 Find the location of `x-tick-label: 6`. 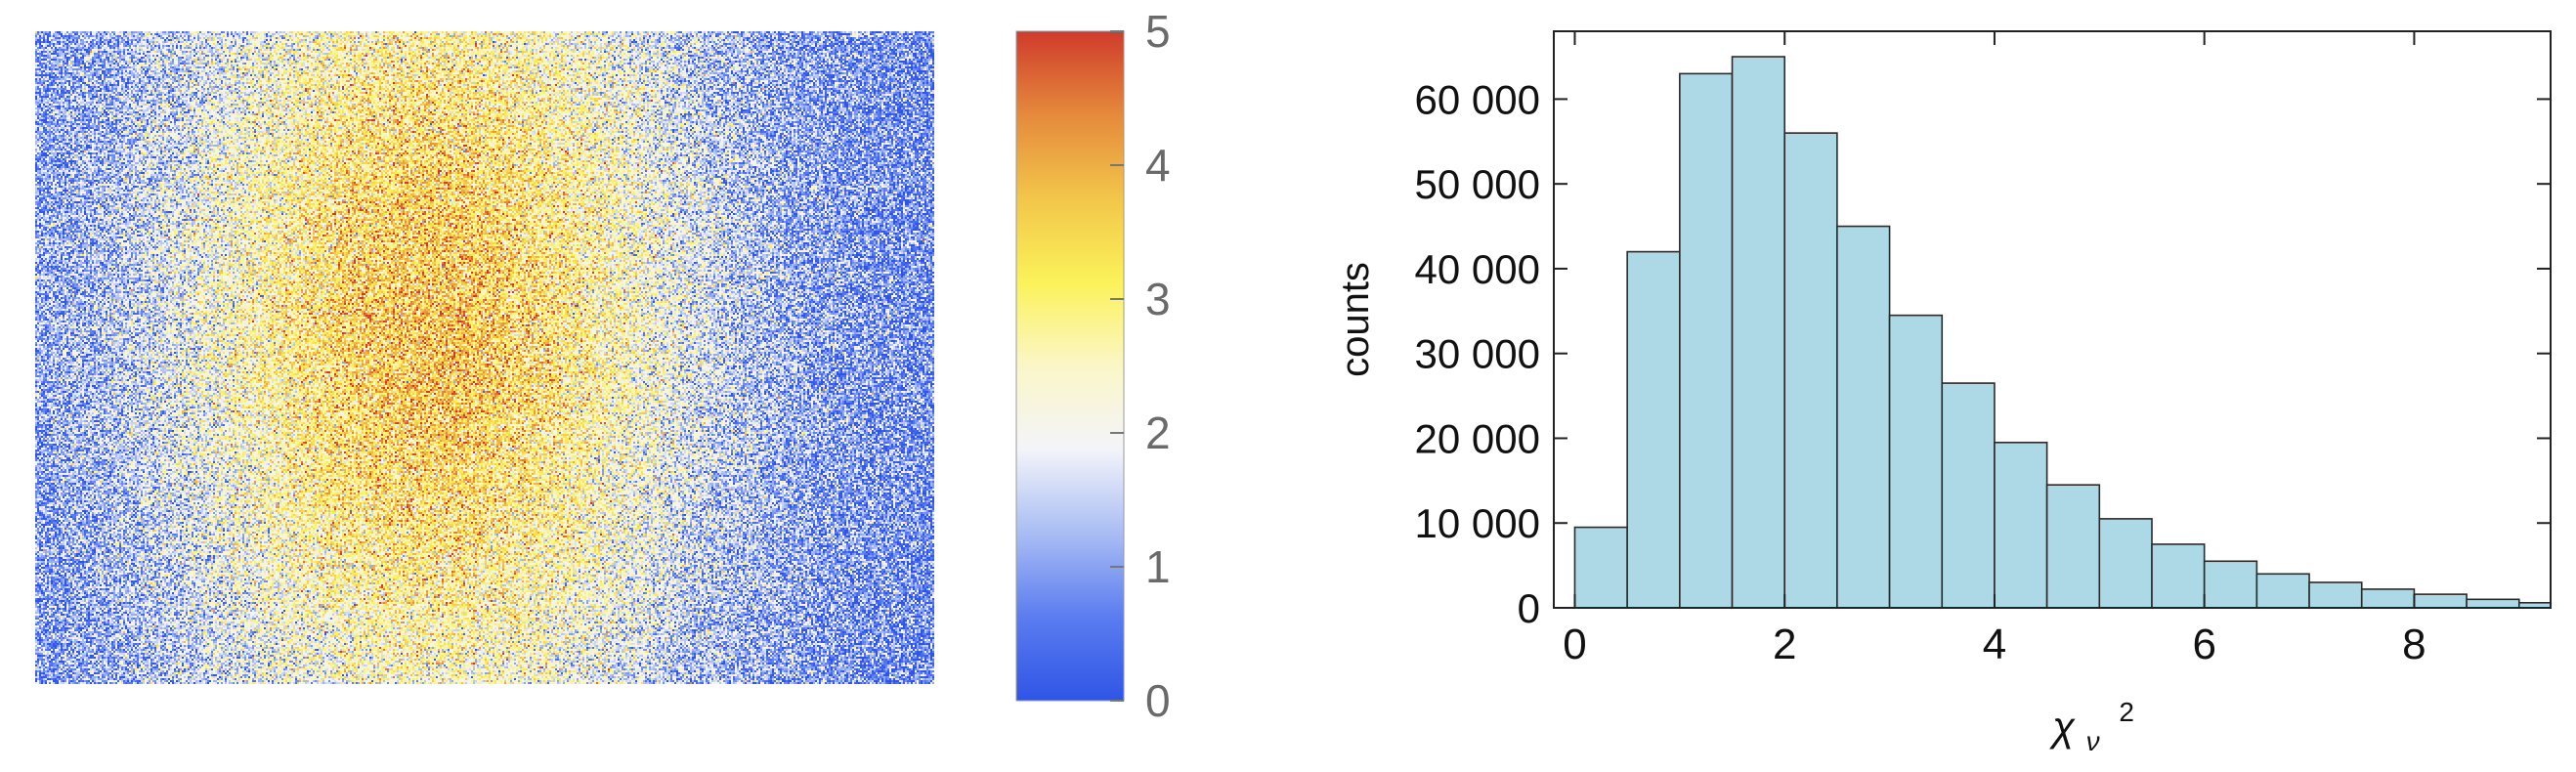

x-tick-label: 6 is located at coordinates (2203, 644).